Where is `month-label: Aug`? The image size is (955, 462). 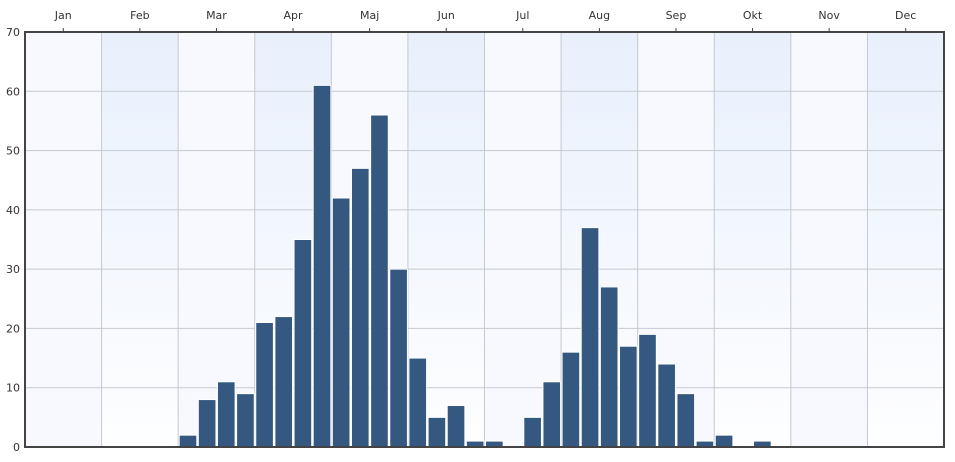
month-label: Aug is located at coordinates (599, 15).